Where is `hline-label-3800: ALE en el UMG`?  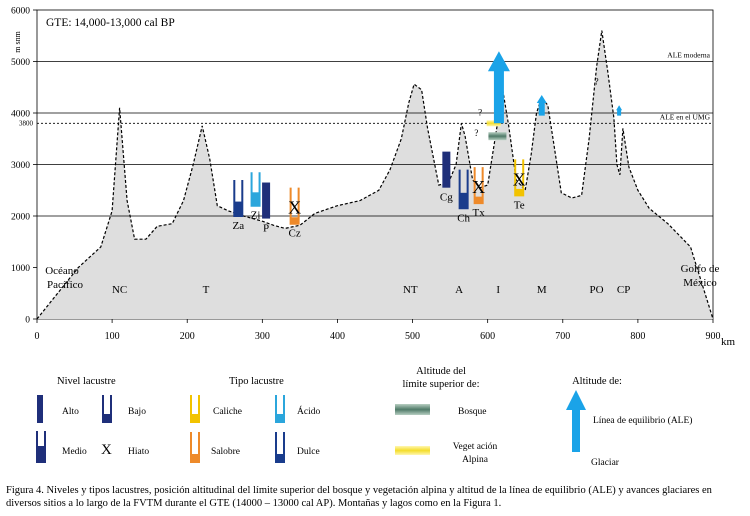 hline-label-3800: ALE en el UMG is located at coordinates (685, 116).